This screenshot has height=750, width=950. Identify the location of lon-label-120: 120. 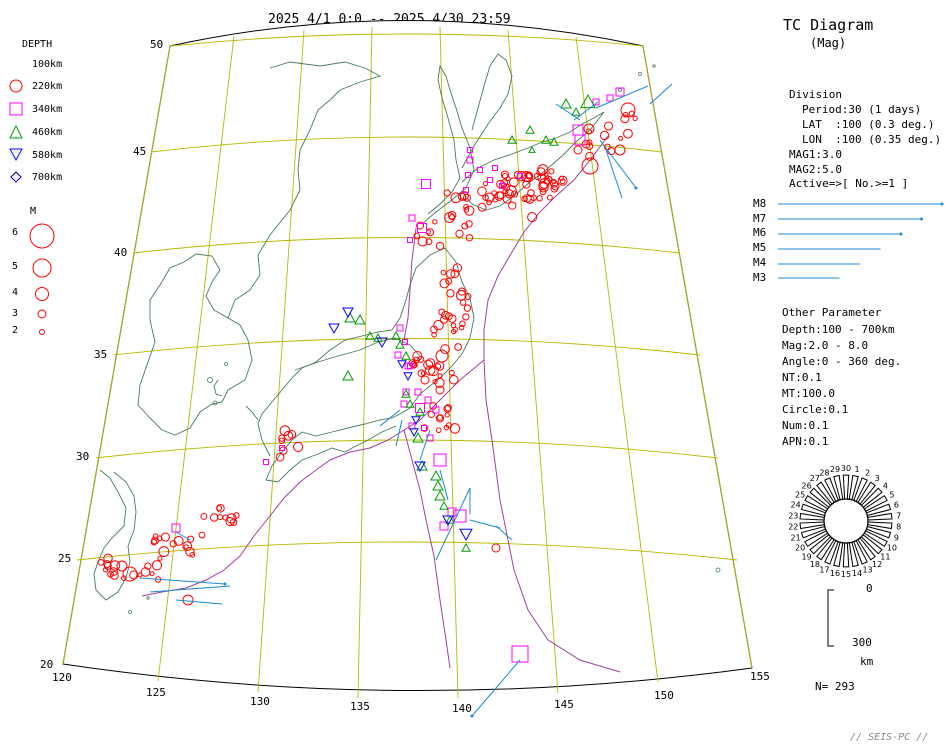
(62, 677).